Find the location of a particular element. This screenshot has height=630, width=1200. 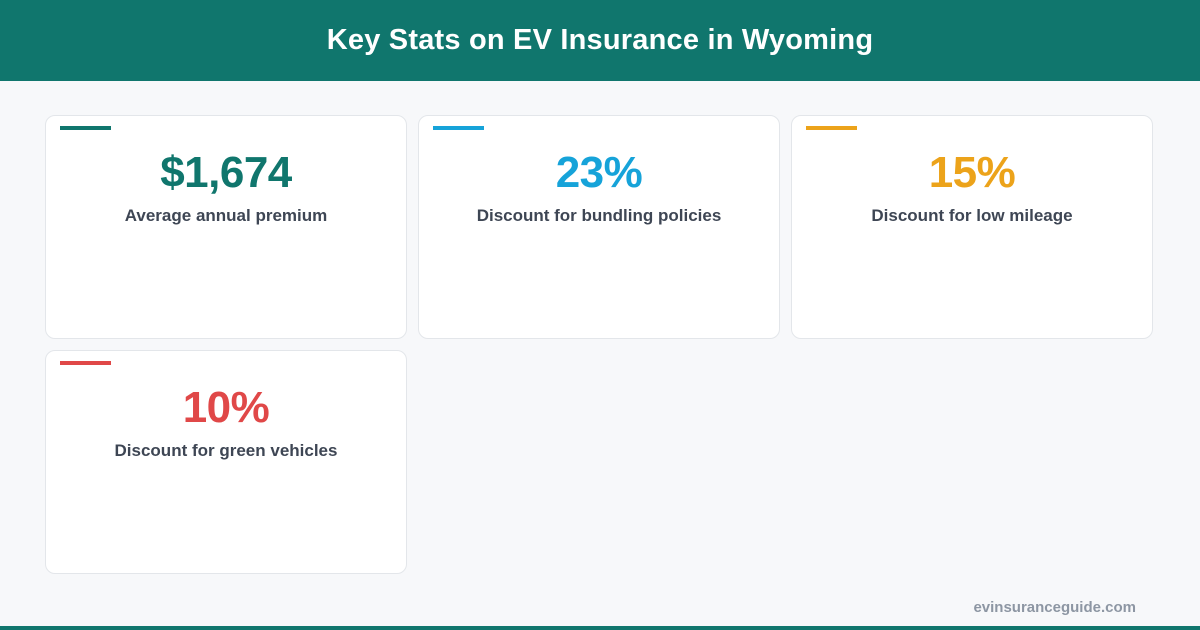

stat-value: 23% is located at coordinates (599, 172).